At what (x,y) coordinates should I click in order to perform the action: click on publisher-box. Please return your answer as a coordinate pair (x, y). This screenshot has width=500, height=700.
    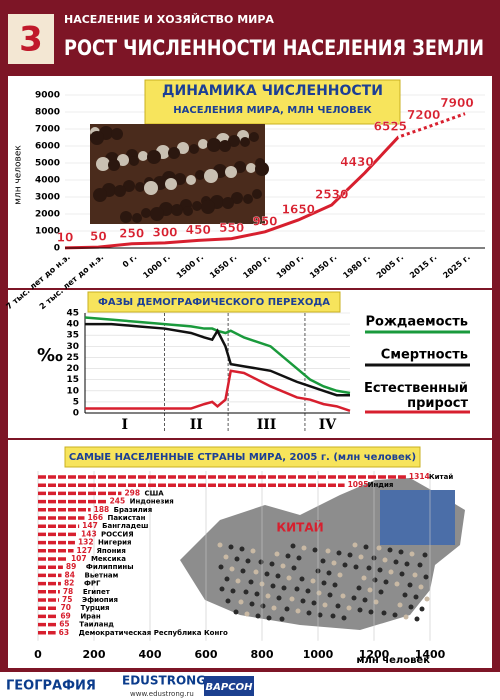
    Looking at the image, I should click on (229, 686).